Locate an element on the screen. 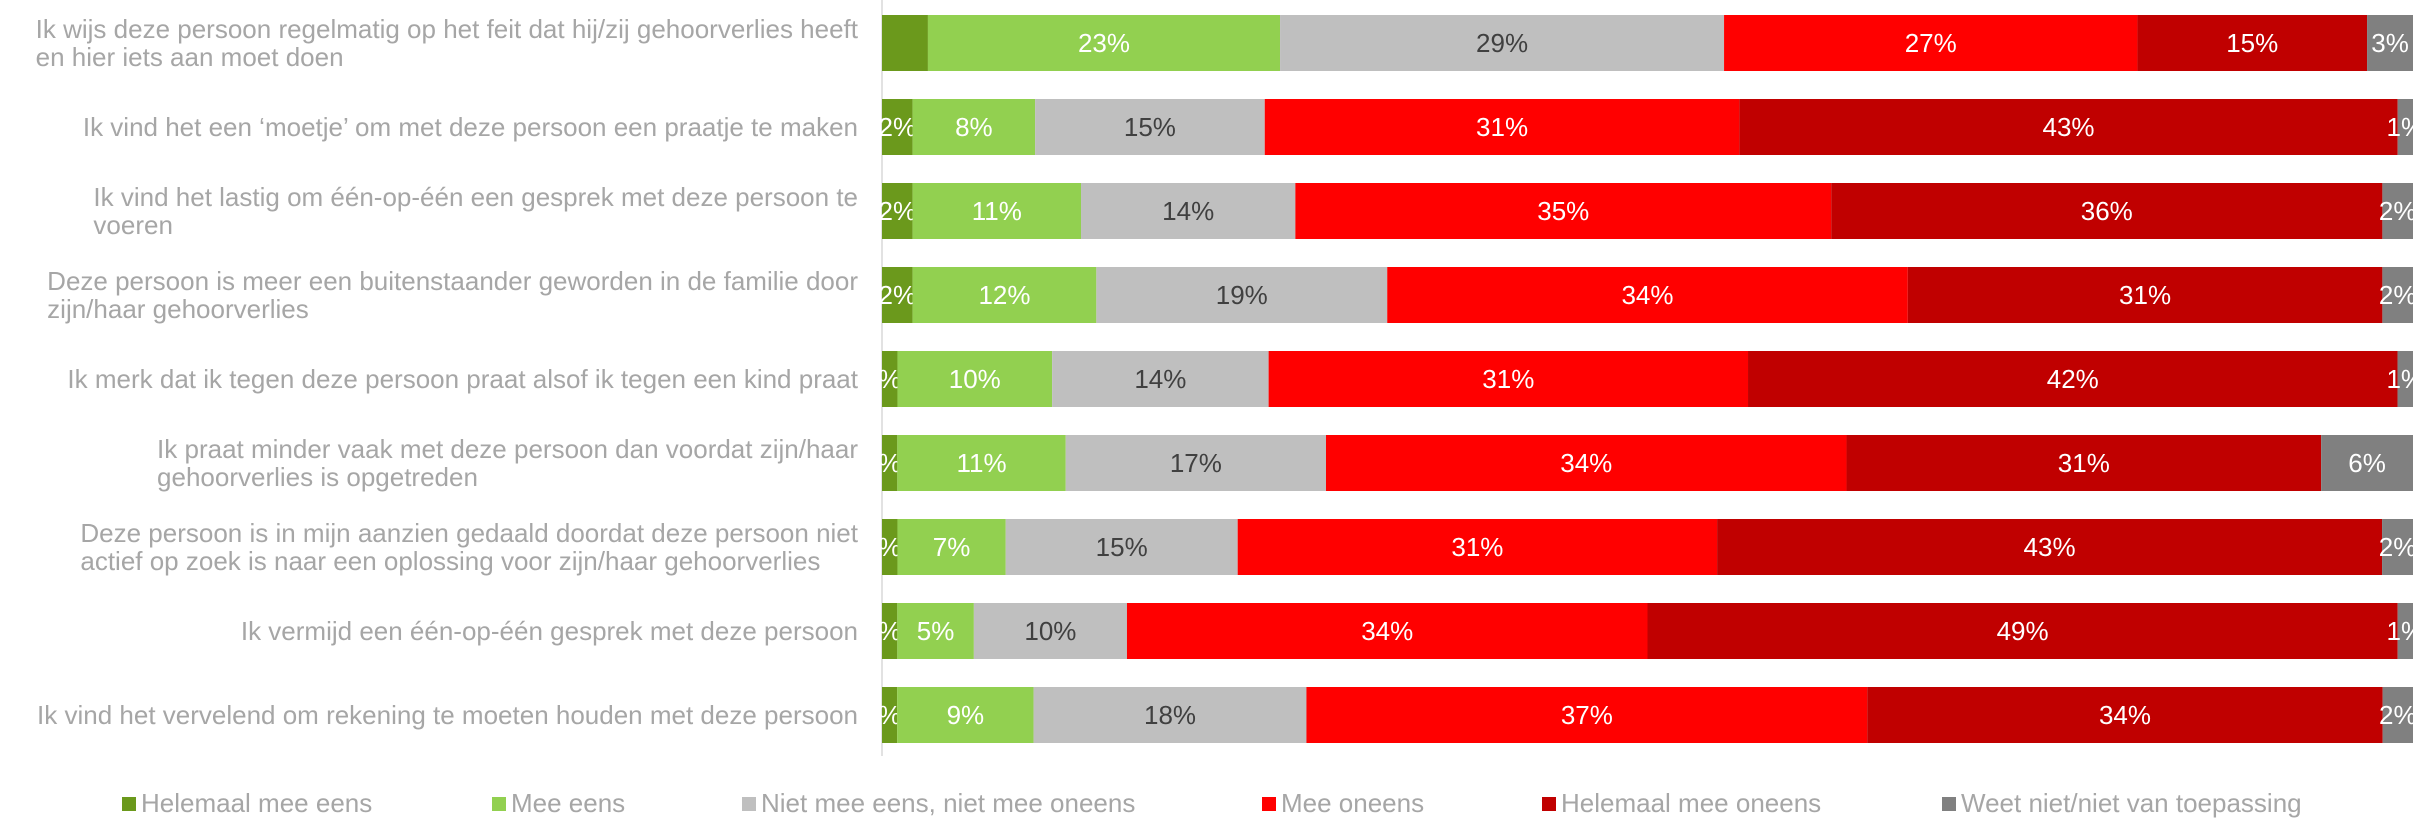 The width and height of the screenshot is (2413, 826). data-label: 10% is located at coordinates (1050, 631).